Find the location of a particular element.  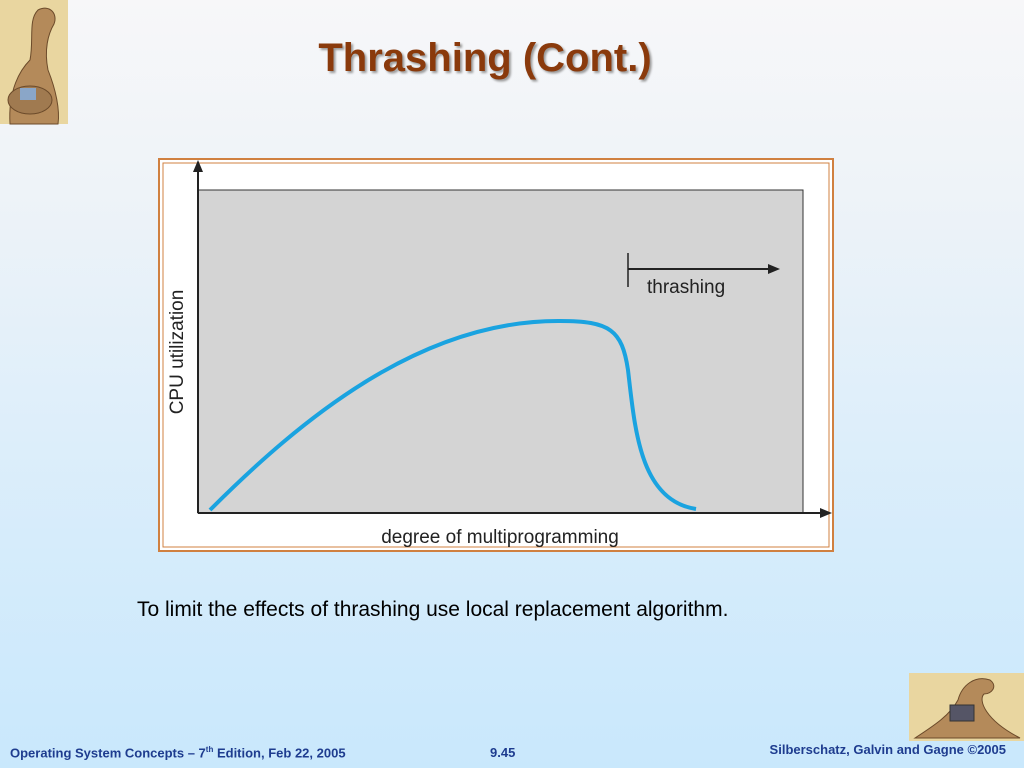

title: Thrashing (Cont.) is located at coordinates (485, 58).